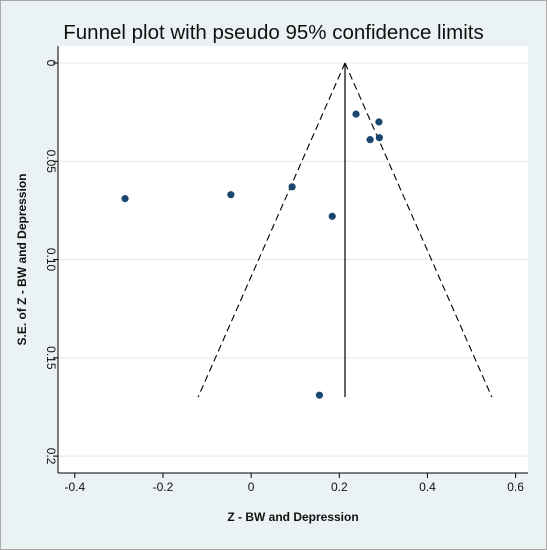 The width and height of the screenshot is (547, 550). What do you see at coordinates (515, 487) in the screenshot?
I see `x-tick-label-5: 0.6` at bounding box center [515, 487].